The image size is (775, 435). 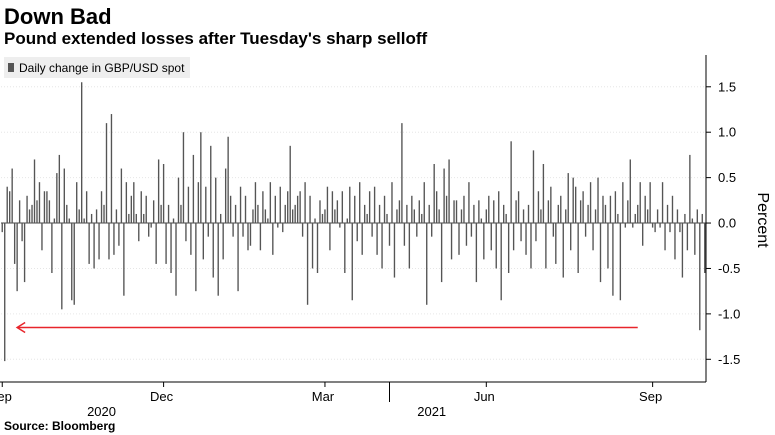 What do you see at coordinates (97, 67) in the screenshot?
I see `chart-legend: Daily change in GBP/USD spot` at bounding box center [97, 67].